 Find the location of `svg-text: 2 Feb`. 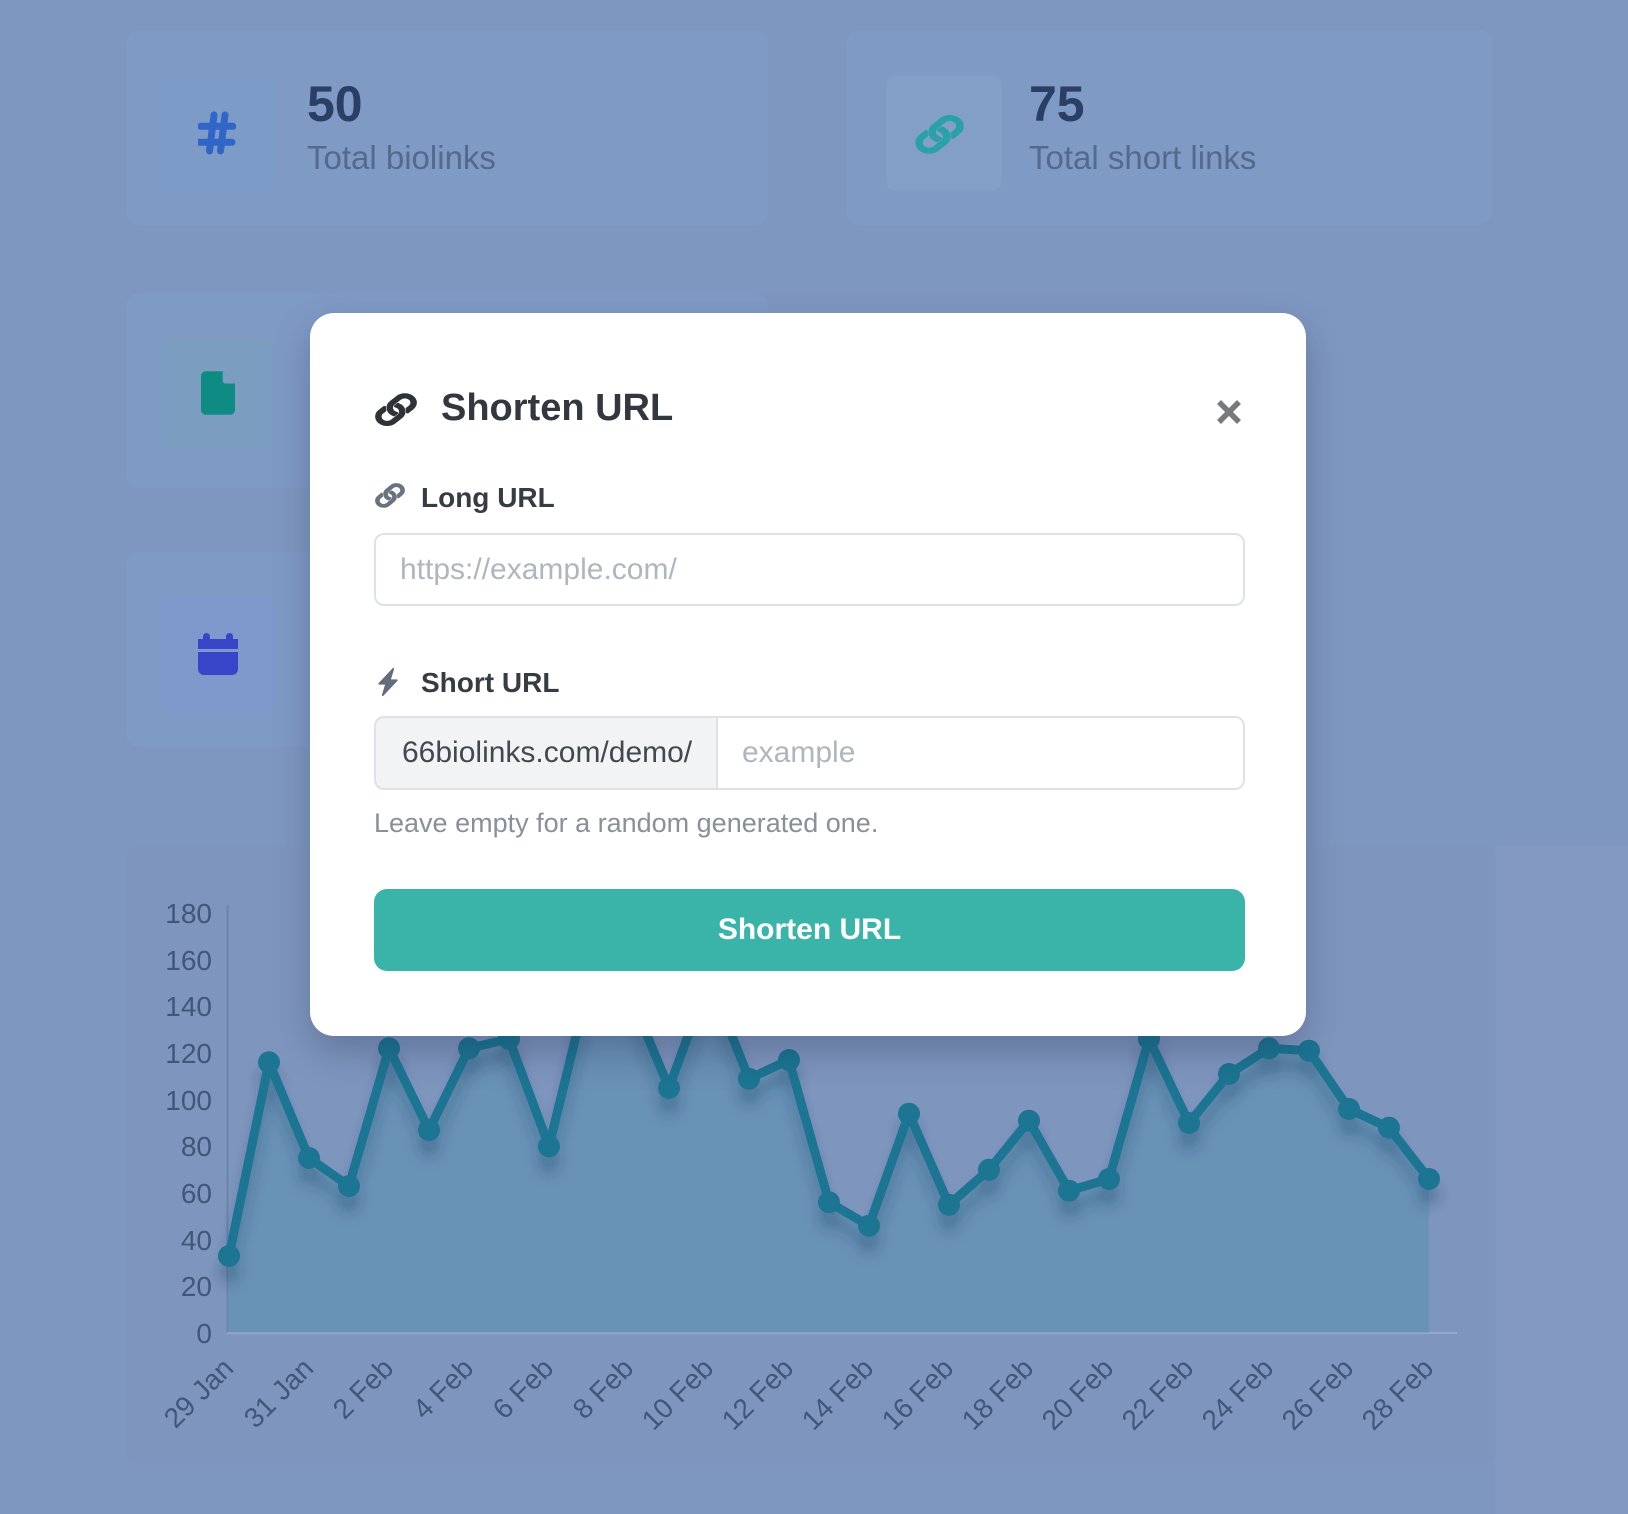

svg-text: 2 Feb is located at coordinates (363, 1388).